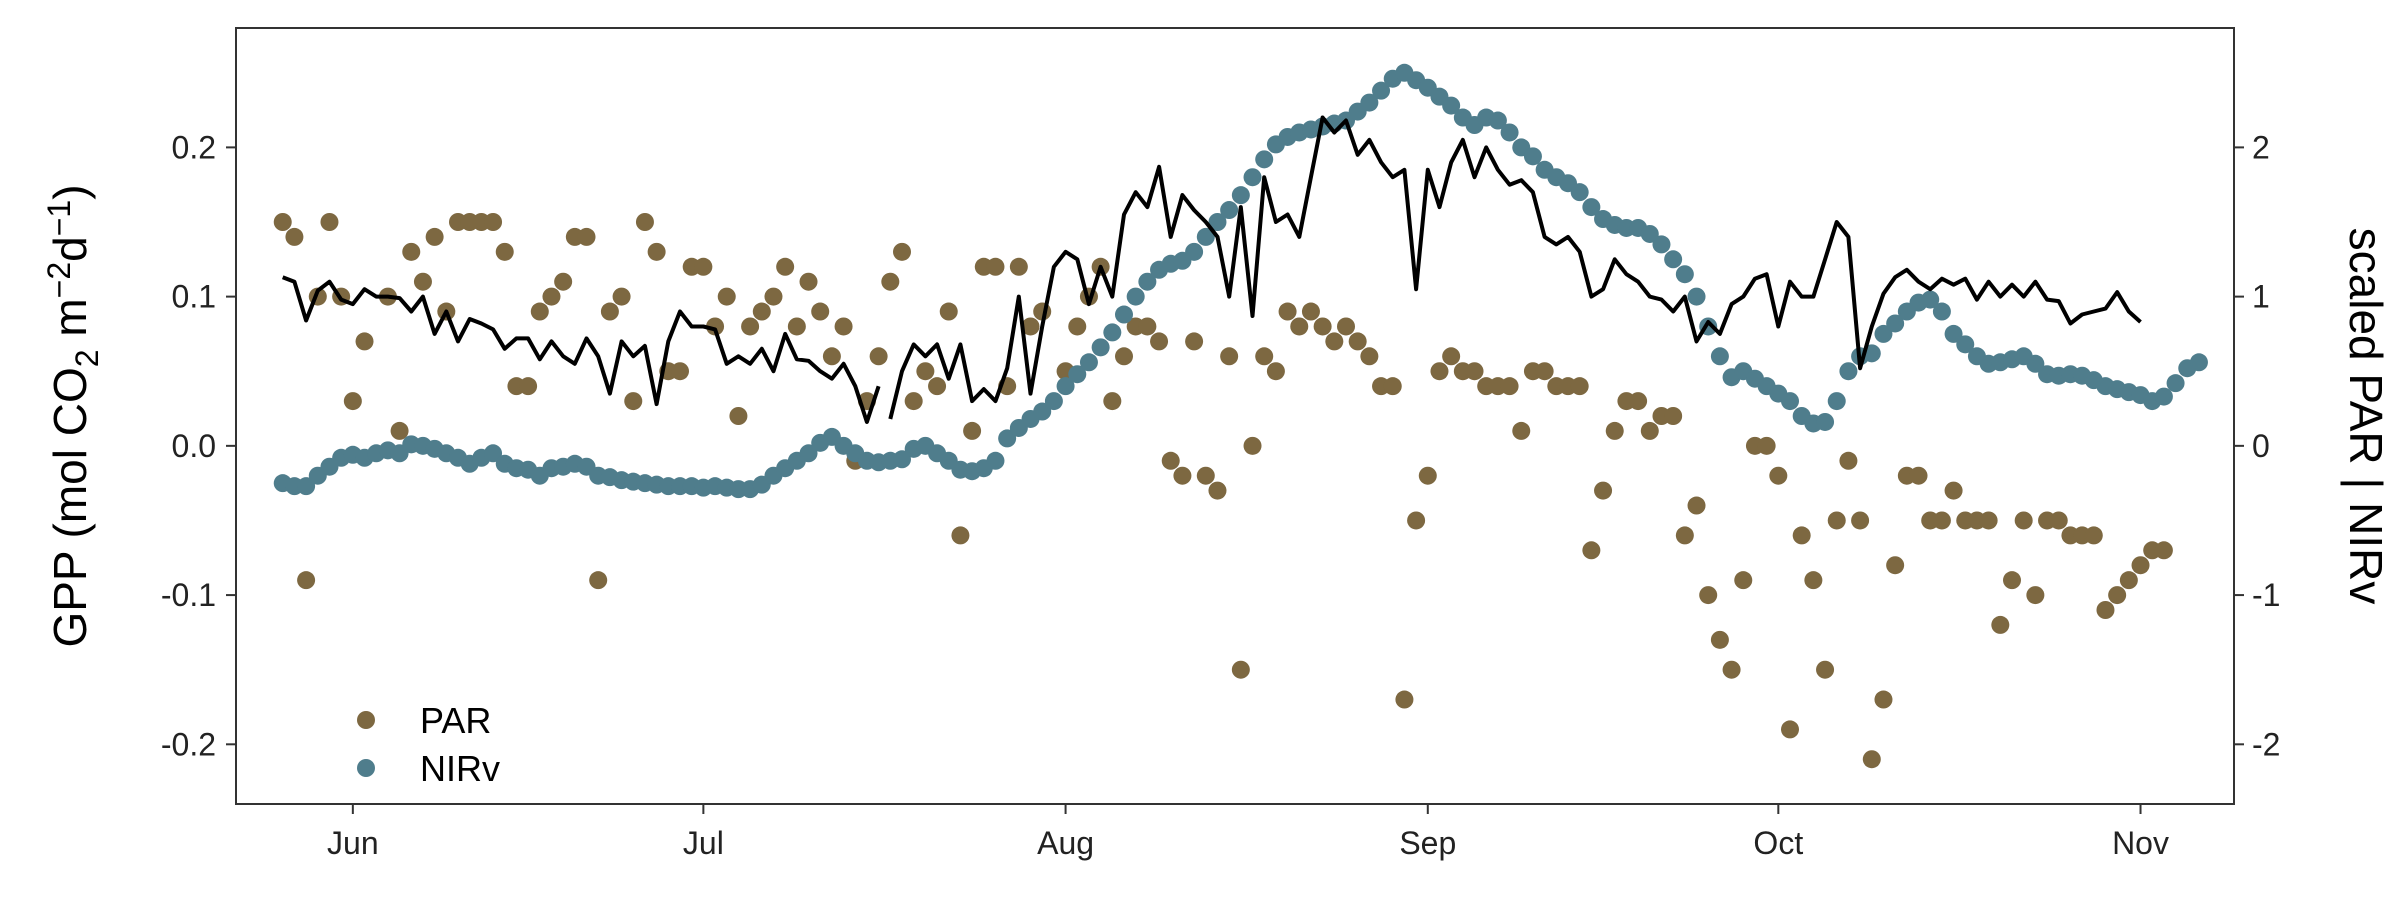 This screenshot has height=900, width=2400. I want to click on x-tick-label: Jun, so click(353, 843).